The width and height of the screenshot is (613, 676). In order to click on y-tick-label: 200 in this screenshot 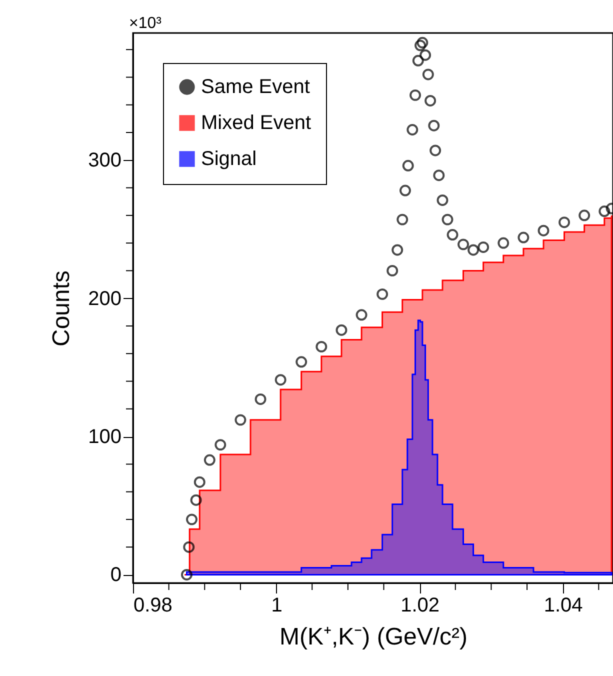, I will do `click(105, 299)`.